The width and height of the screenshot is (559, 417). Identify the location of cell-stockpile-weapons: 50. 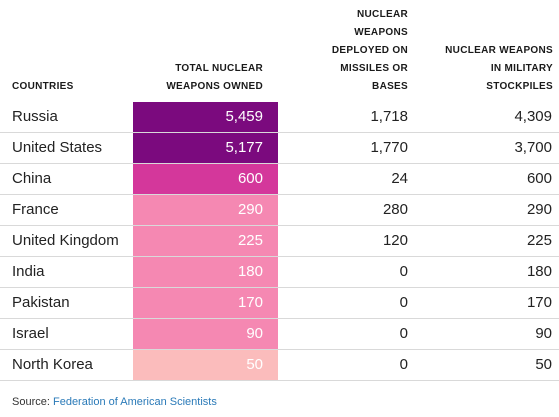
(543, 364).